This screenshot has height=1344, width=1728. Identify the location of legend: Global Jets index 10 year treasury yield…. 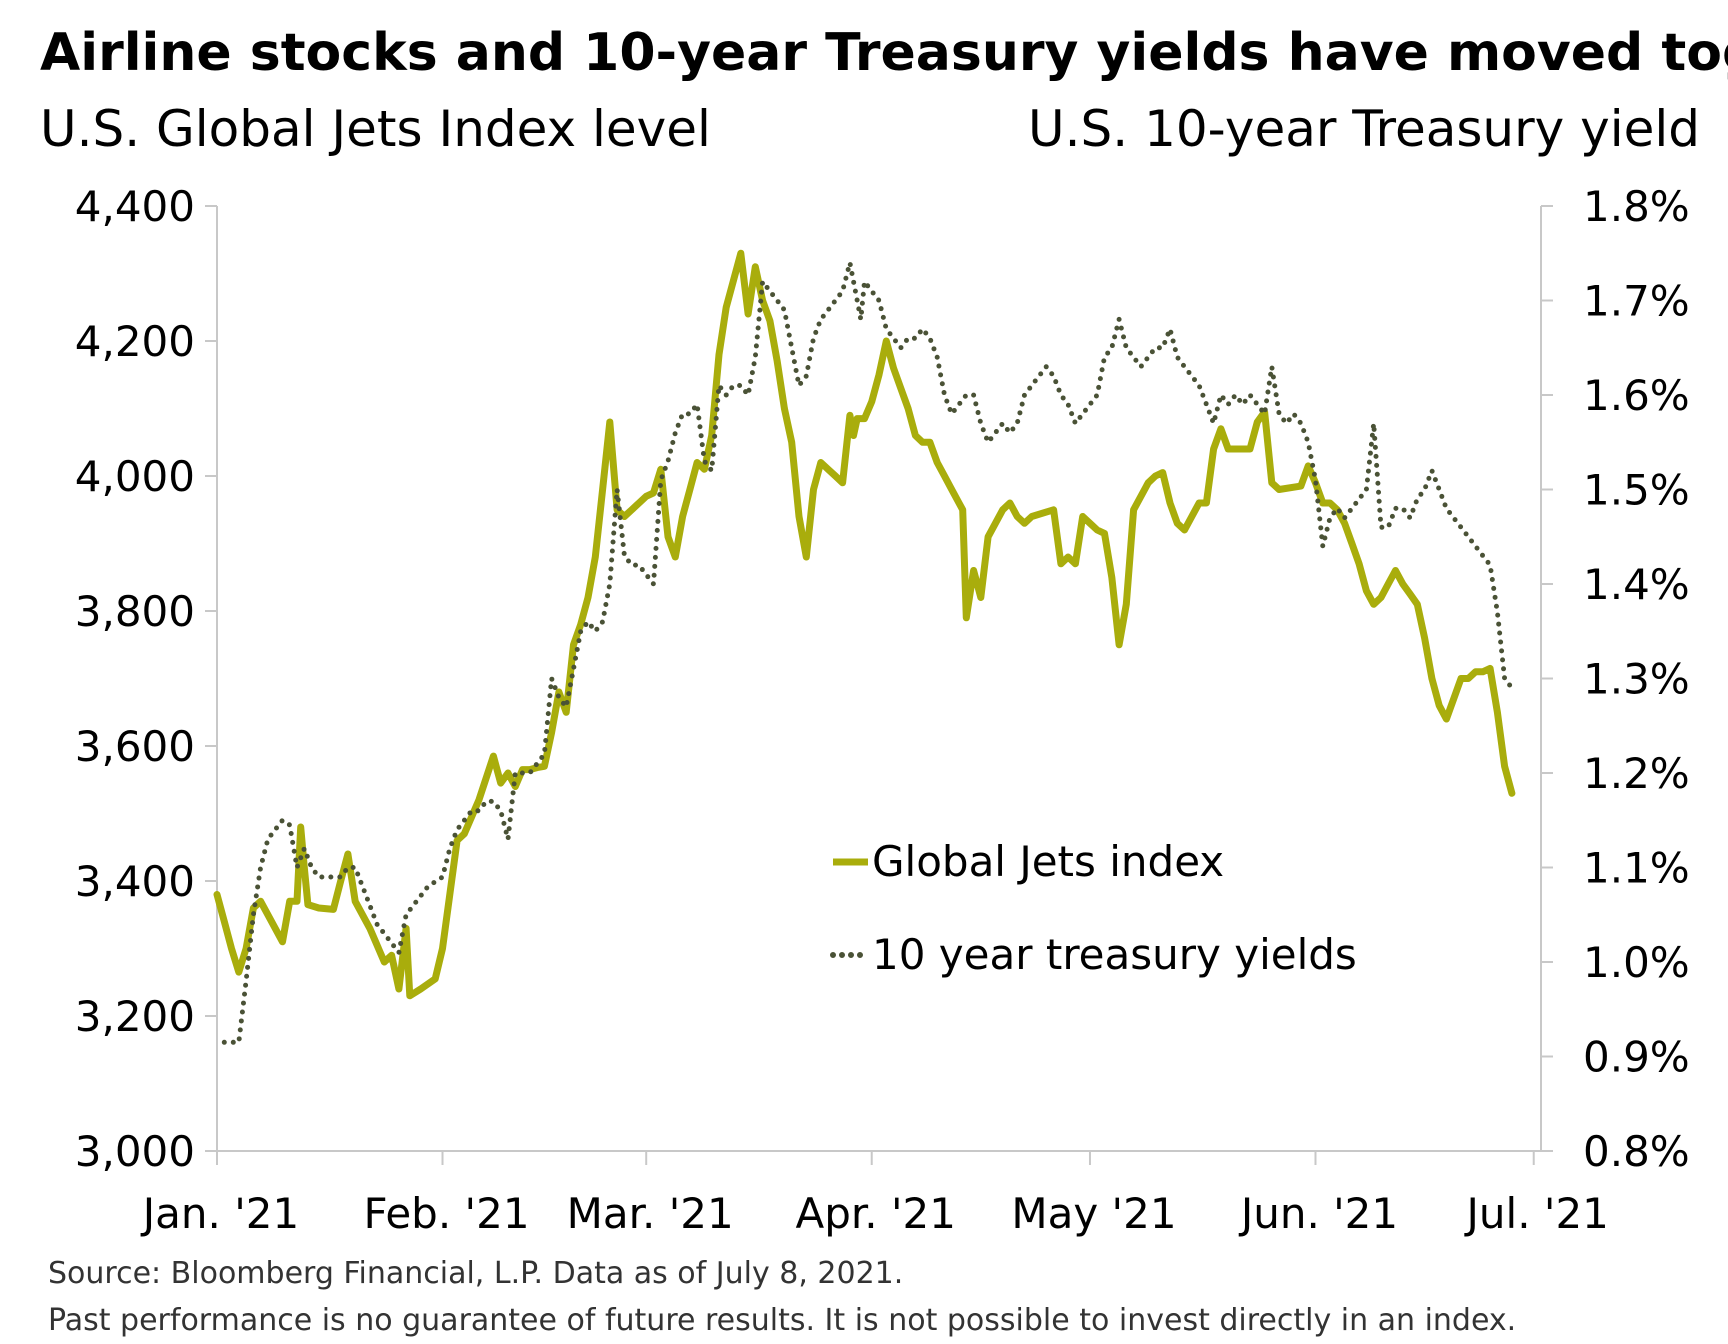
(1093, 908).